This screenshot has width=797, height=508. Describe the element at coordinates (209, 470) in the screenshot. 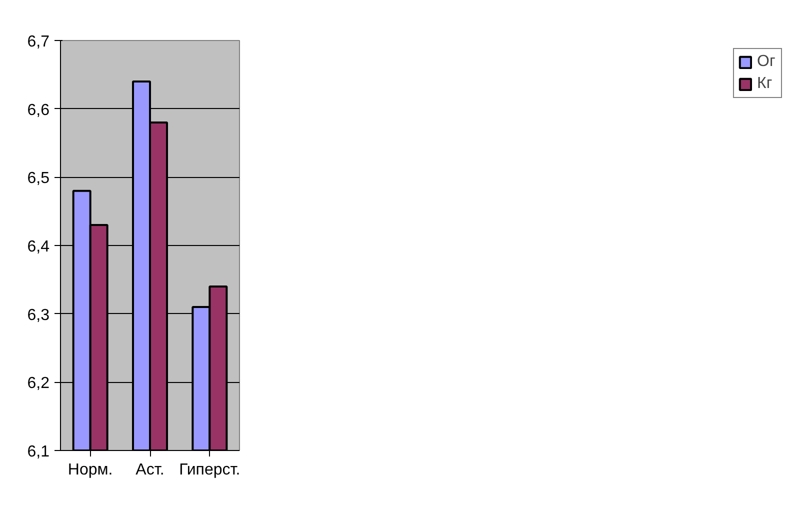

I see `x-tick-label: Гиперст.` at that location.